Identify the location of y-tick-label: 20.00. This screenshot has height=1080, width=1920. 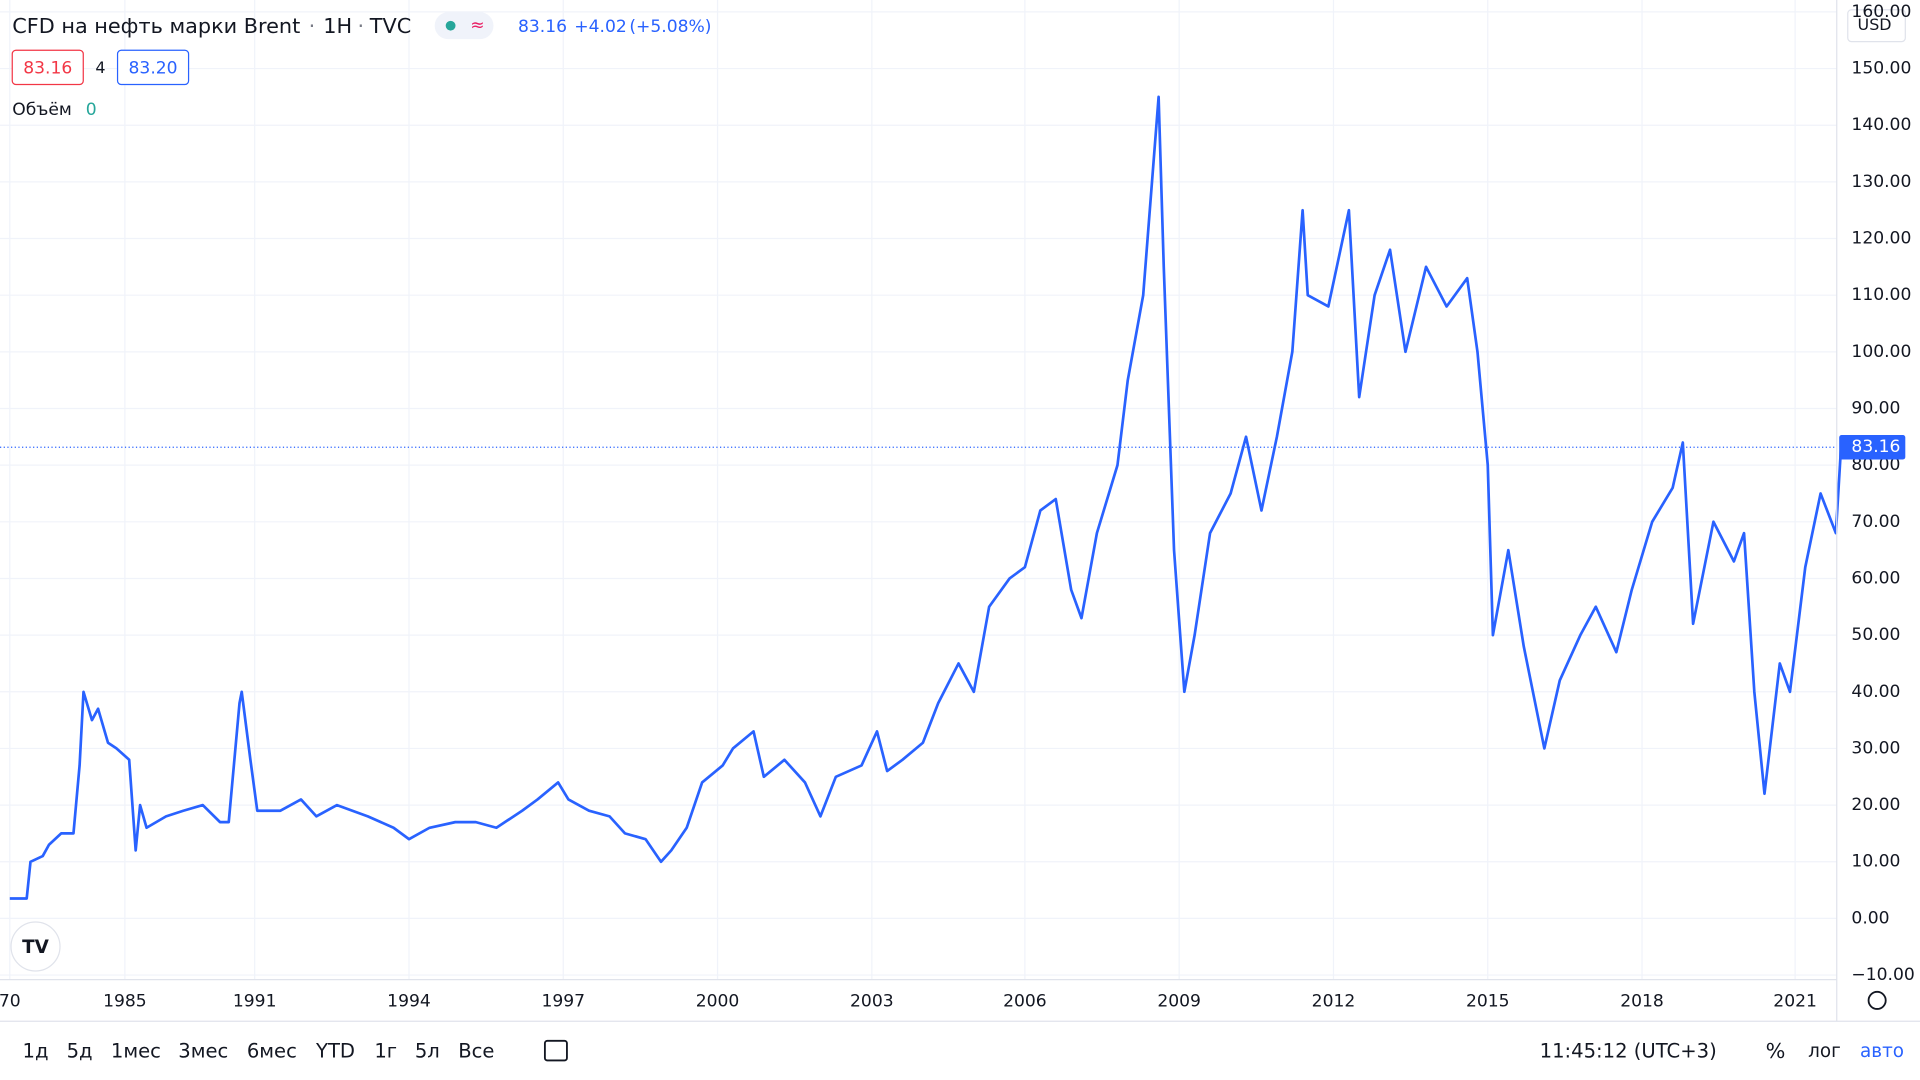
(1875, 805).